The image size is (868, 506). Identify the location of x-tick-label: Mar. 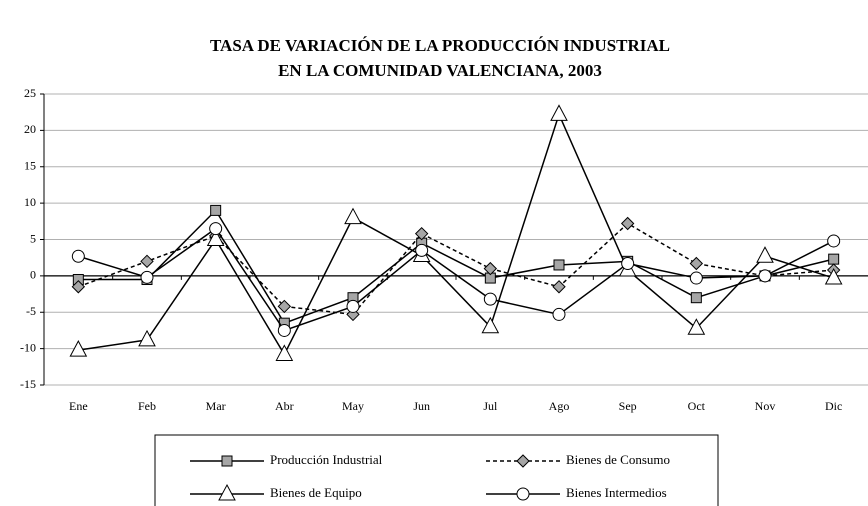
(216, 406).